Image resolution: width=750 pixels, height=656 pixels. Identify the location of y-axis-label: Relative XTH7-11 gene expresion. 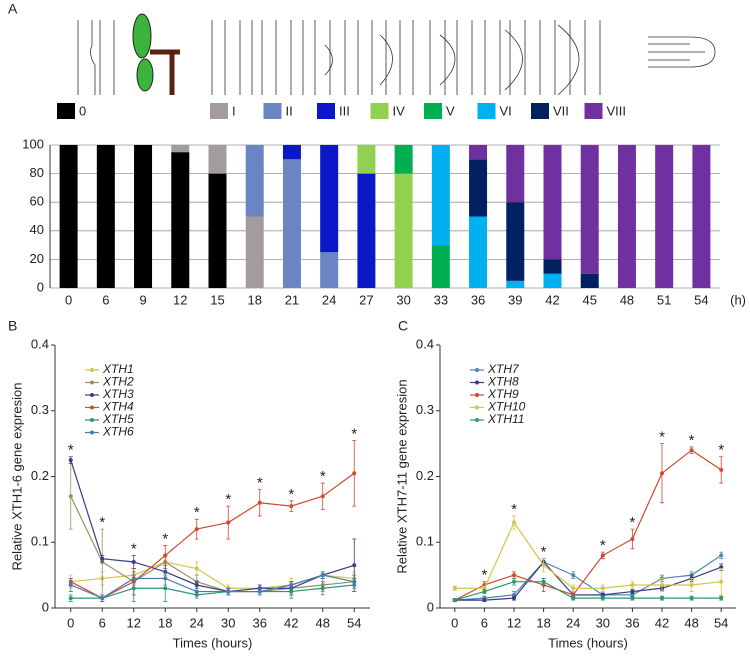
(401, 476).